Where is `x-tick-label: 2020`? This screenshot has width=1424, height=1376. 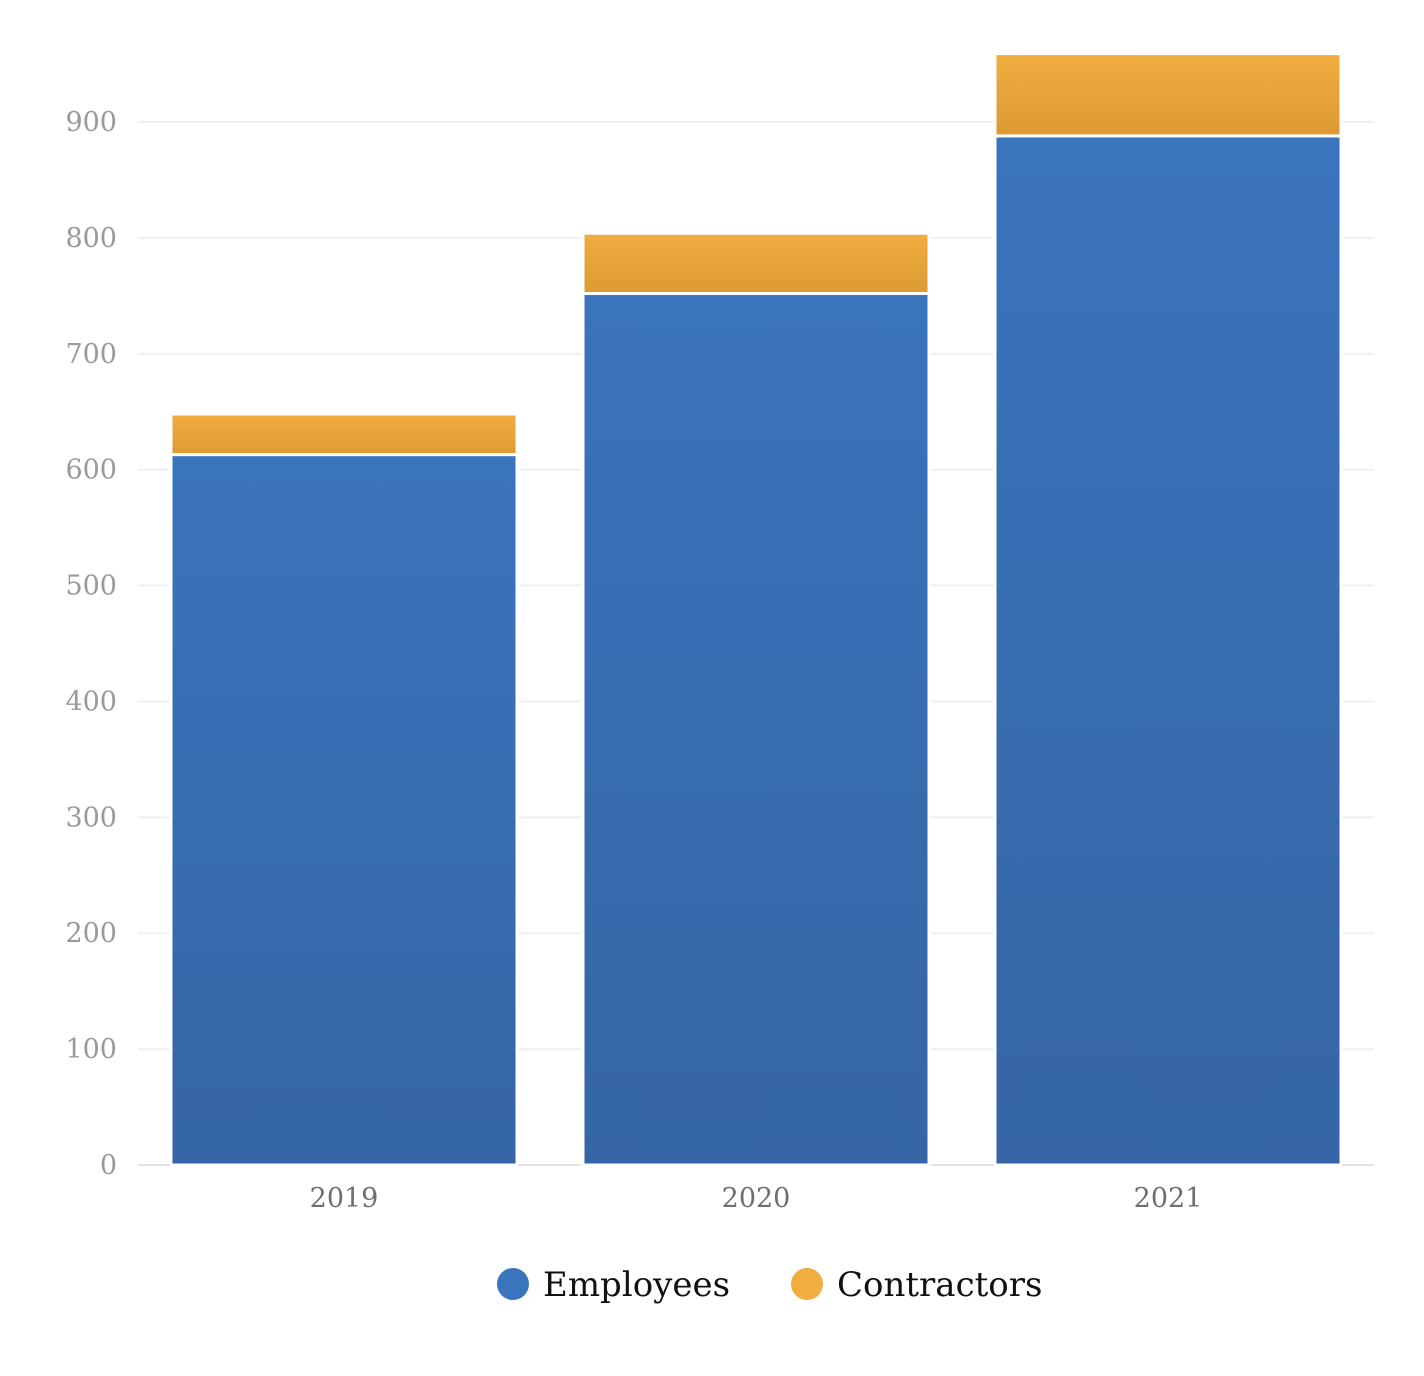 x-tick-label: 2020 is located at coordinates (756, 1198).